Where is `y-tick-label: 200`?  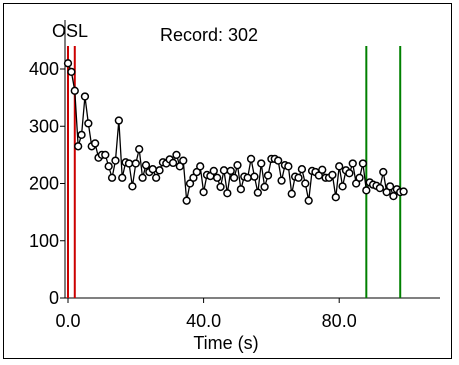
y-tick-label: 200 is located at coordinates (44, 184).